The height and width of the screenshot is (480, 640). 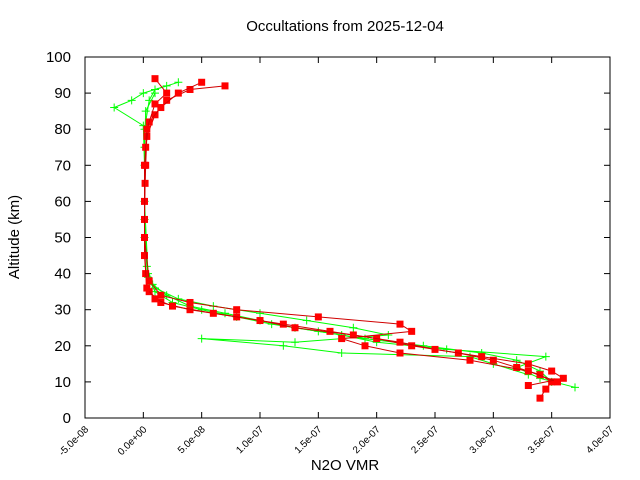 What do you see at coordinates (542, 440) in the screenshot?
I see `x-tick-label: 3.5e-07` at bounding box center [542, 440].